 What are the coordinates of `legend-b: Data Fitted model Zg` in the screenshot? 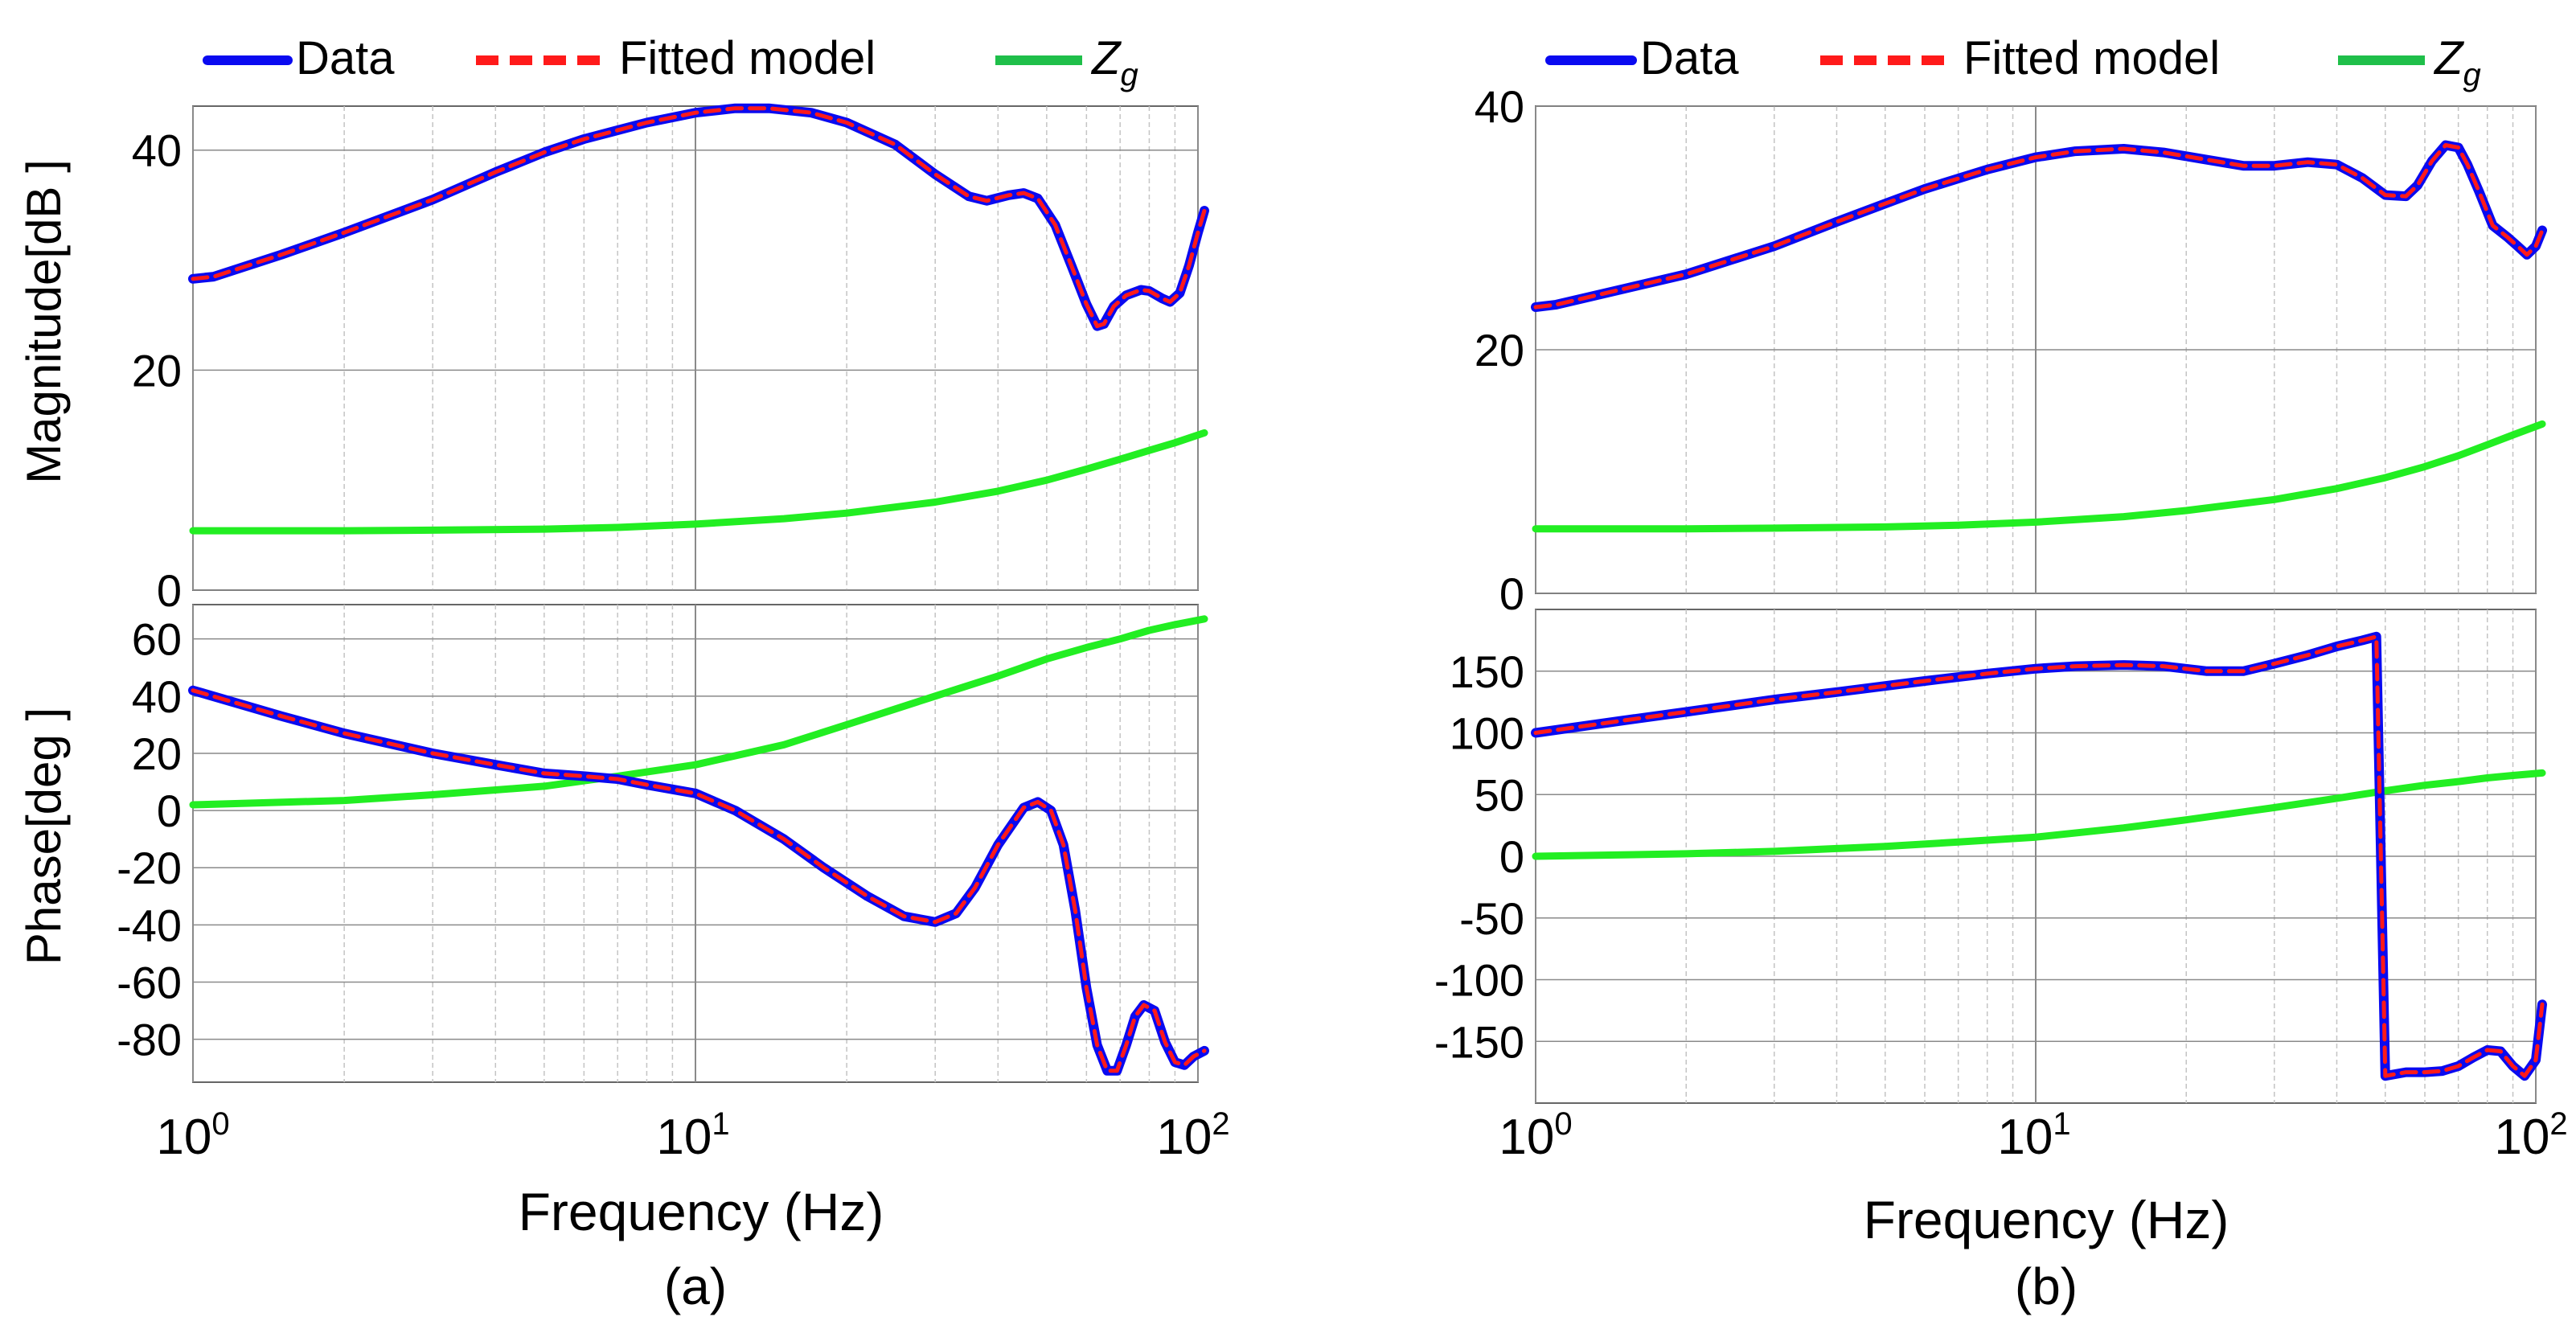 It's located at (2013, 62).